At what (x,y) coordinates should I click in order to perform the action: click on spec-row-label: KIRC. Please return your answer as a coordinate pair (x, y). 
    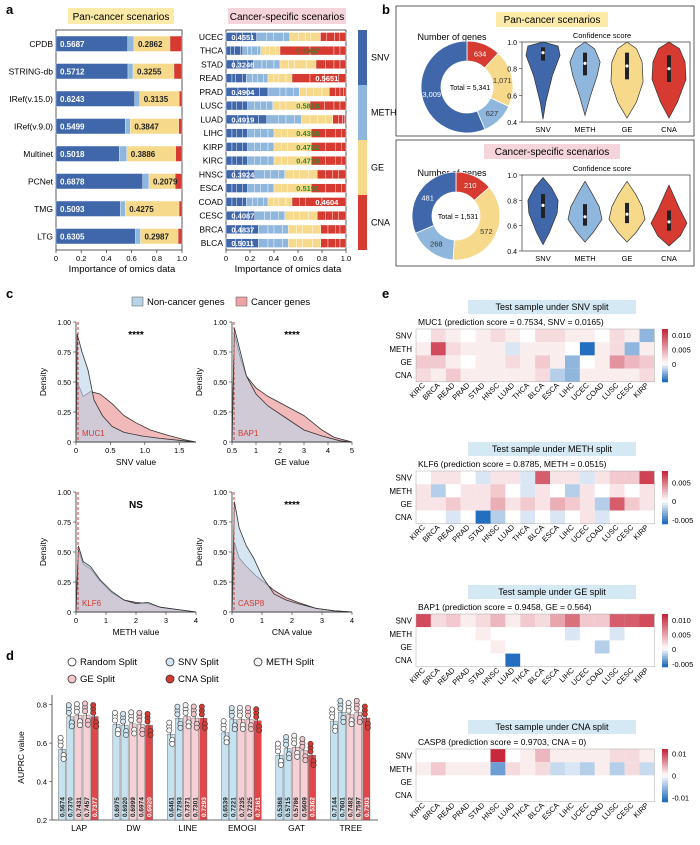
    Looking at the image, I should click on (213, 161).